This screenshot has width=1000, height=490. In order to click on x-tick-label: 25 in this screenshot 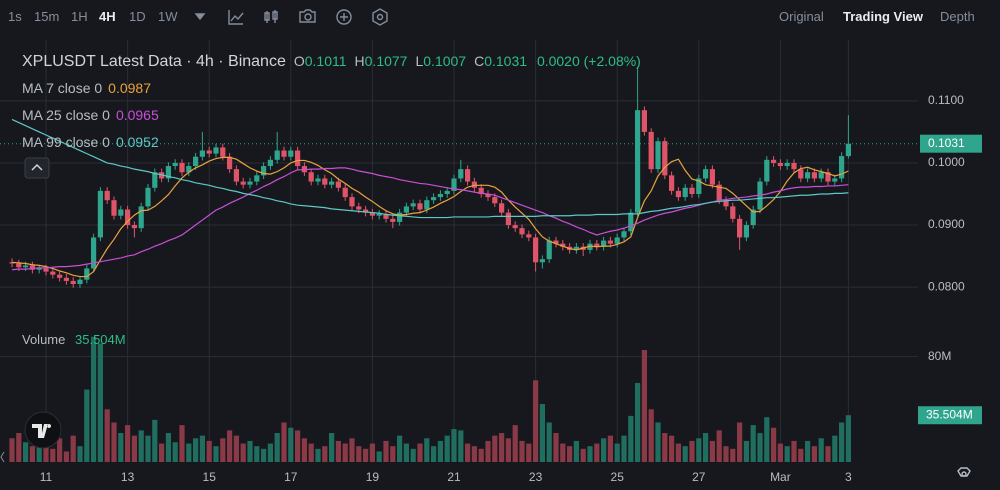, I will do `click(618, 477)`.